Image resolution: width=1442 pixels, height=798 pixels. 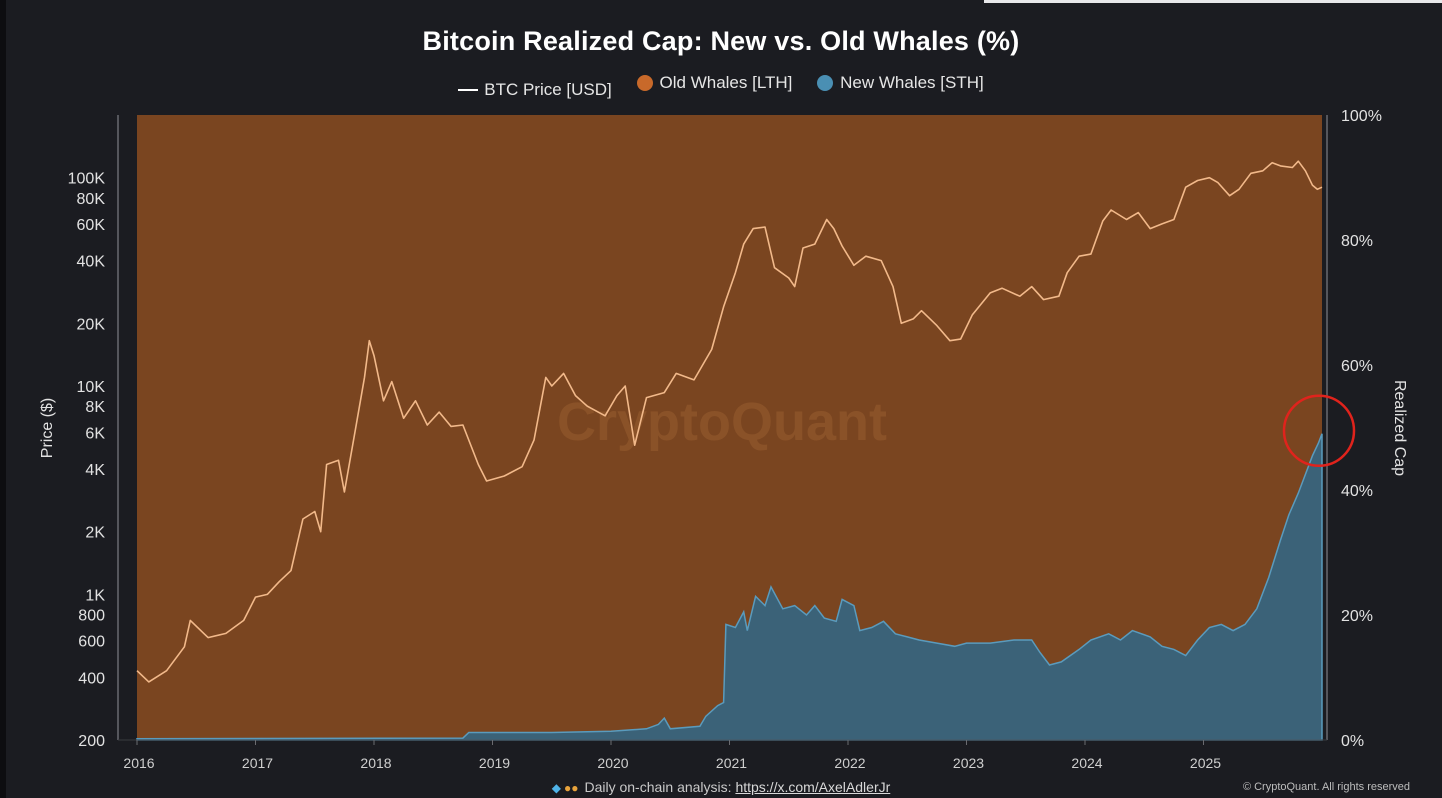 What do you see at coordinates (375, 763) in the screenshot?
I see `x-tick-label: 2018` at bounding box center [375, 763].